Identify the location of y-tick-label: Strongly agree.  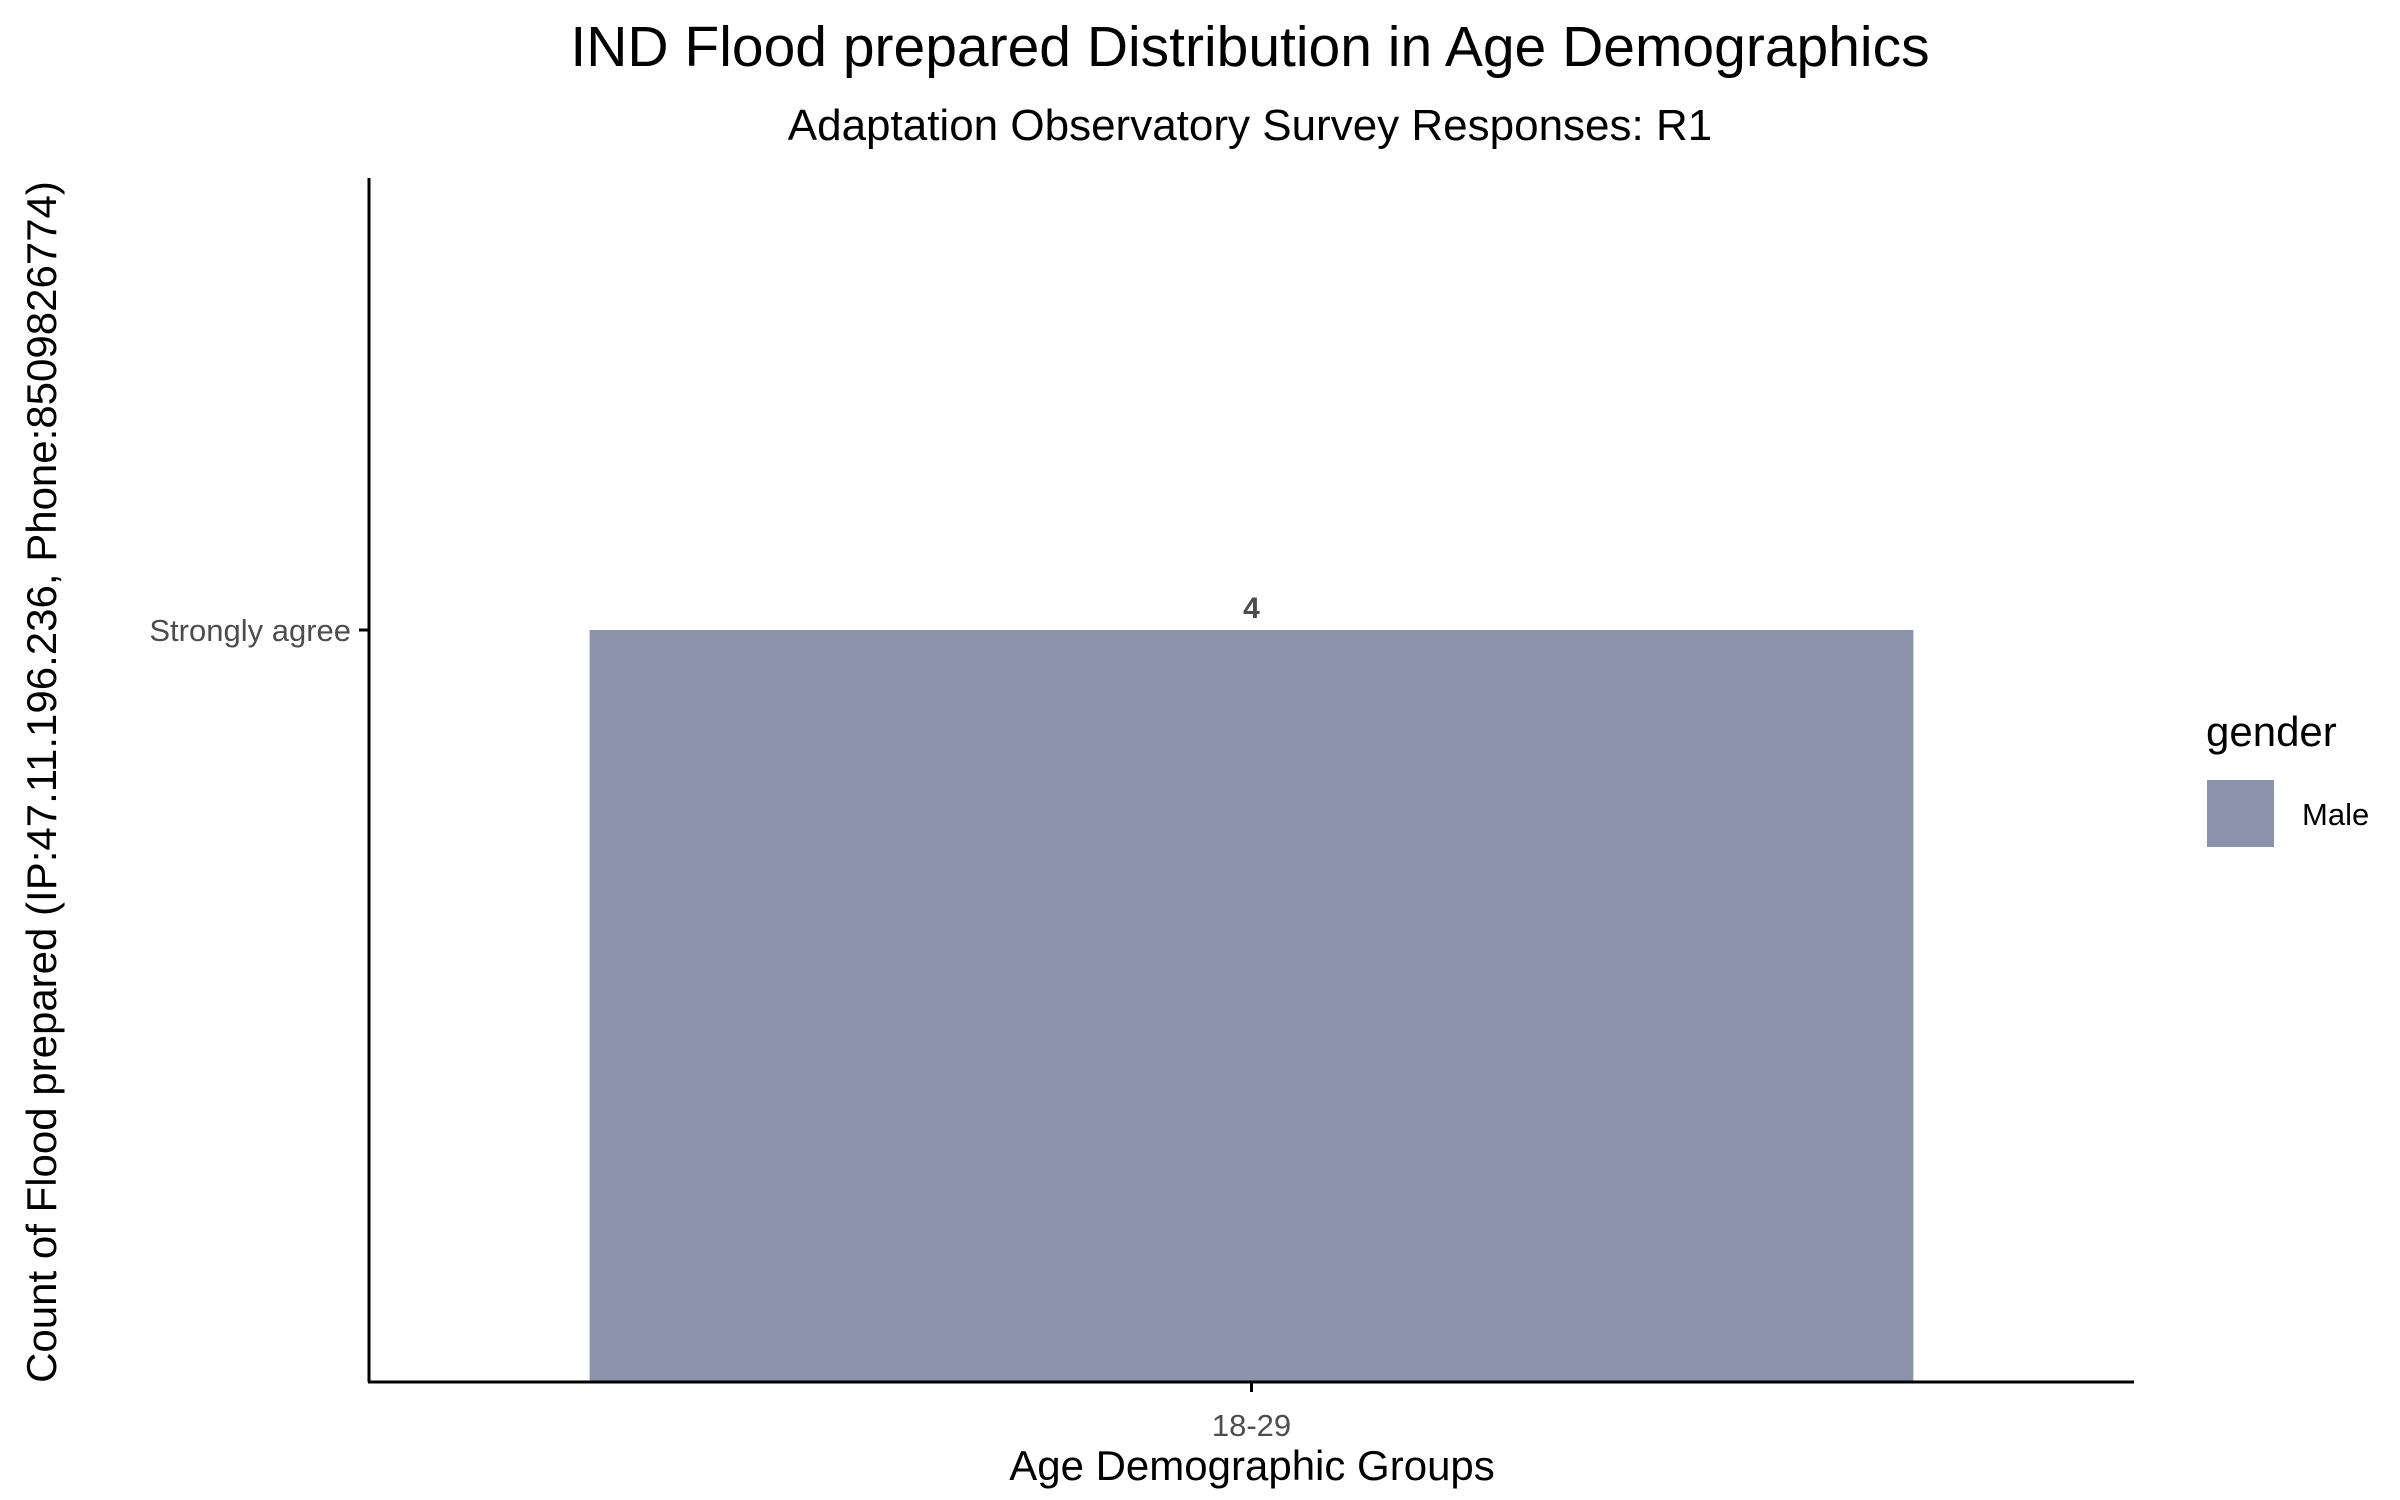
(250, 630).